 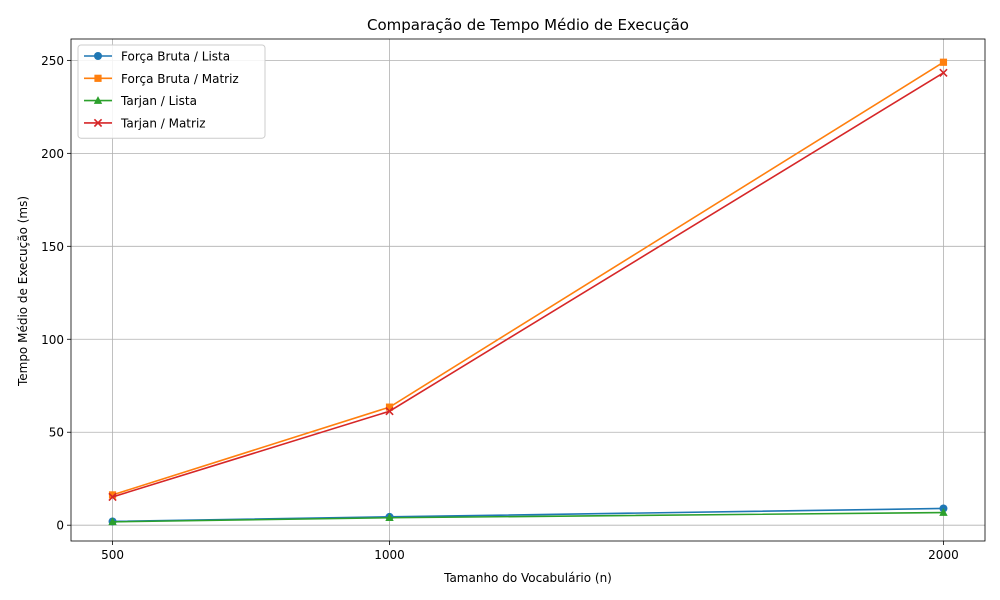 What do you see at coordinates (52, 340) in the screenshot?
I see `y-tick-label: 100` at bounding box center [52, 340].